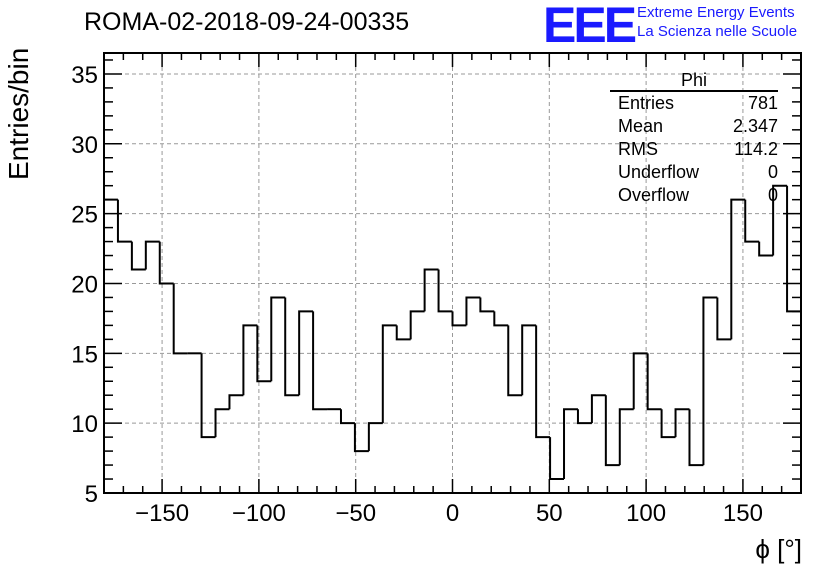  What do you see at coordinates (84, 354) in the screenshot?
I see `y-tick-label: 15` at bounding box center [84, 354].